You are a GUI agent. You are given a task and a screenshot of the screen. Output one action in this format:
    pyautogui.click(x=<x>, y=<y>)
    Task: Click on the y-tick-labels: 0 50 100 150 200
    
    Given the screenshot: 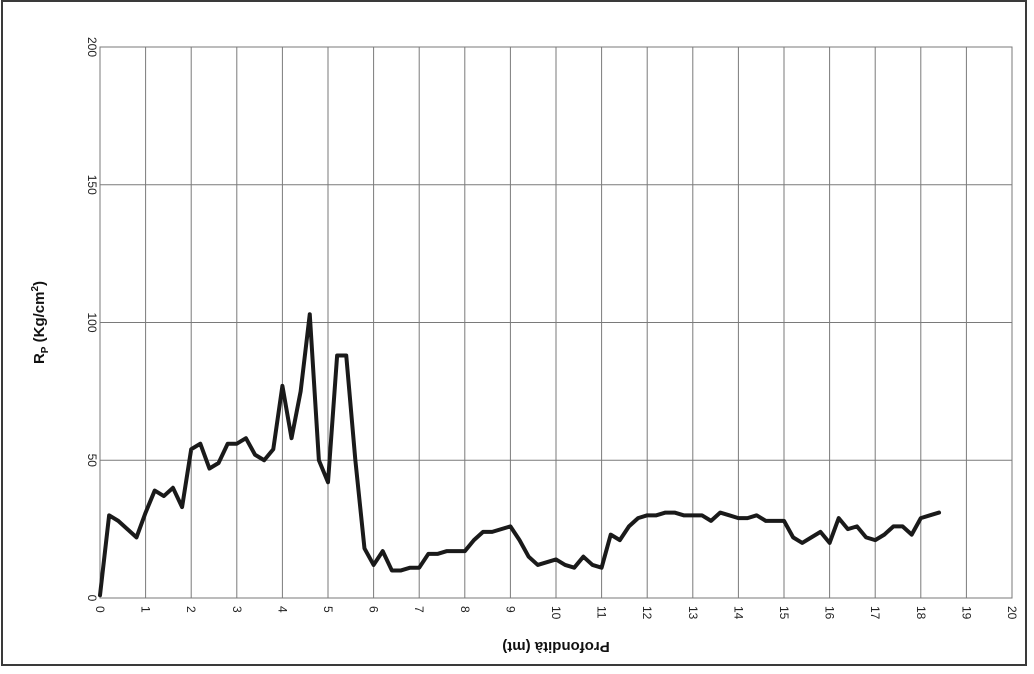 What is the action you would take?
    pyautogui.click(x=92, y=319)
    